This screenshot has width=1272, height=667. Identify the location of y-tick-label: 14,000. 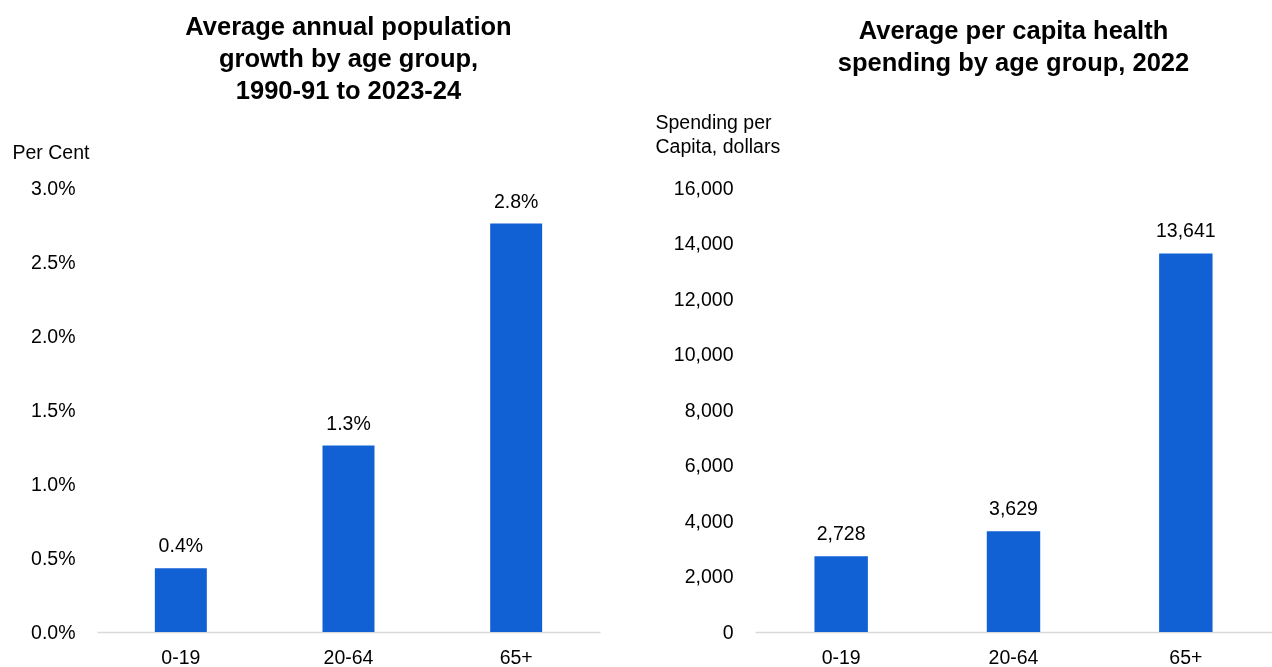
(703, 243).